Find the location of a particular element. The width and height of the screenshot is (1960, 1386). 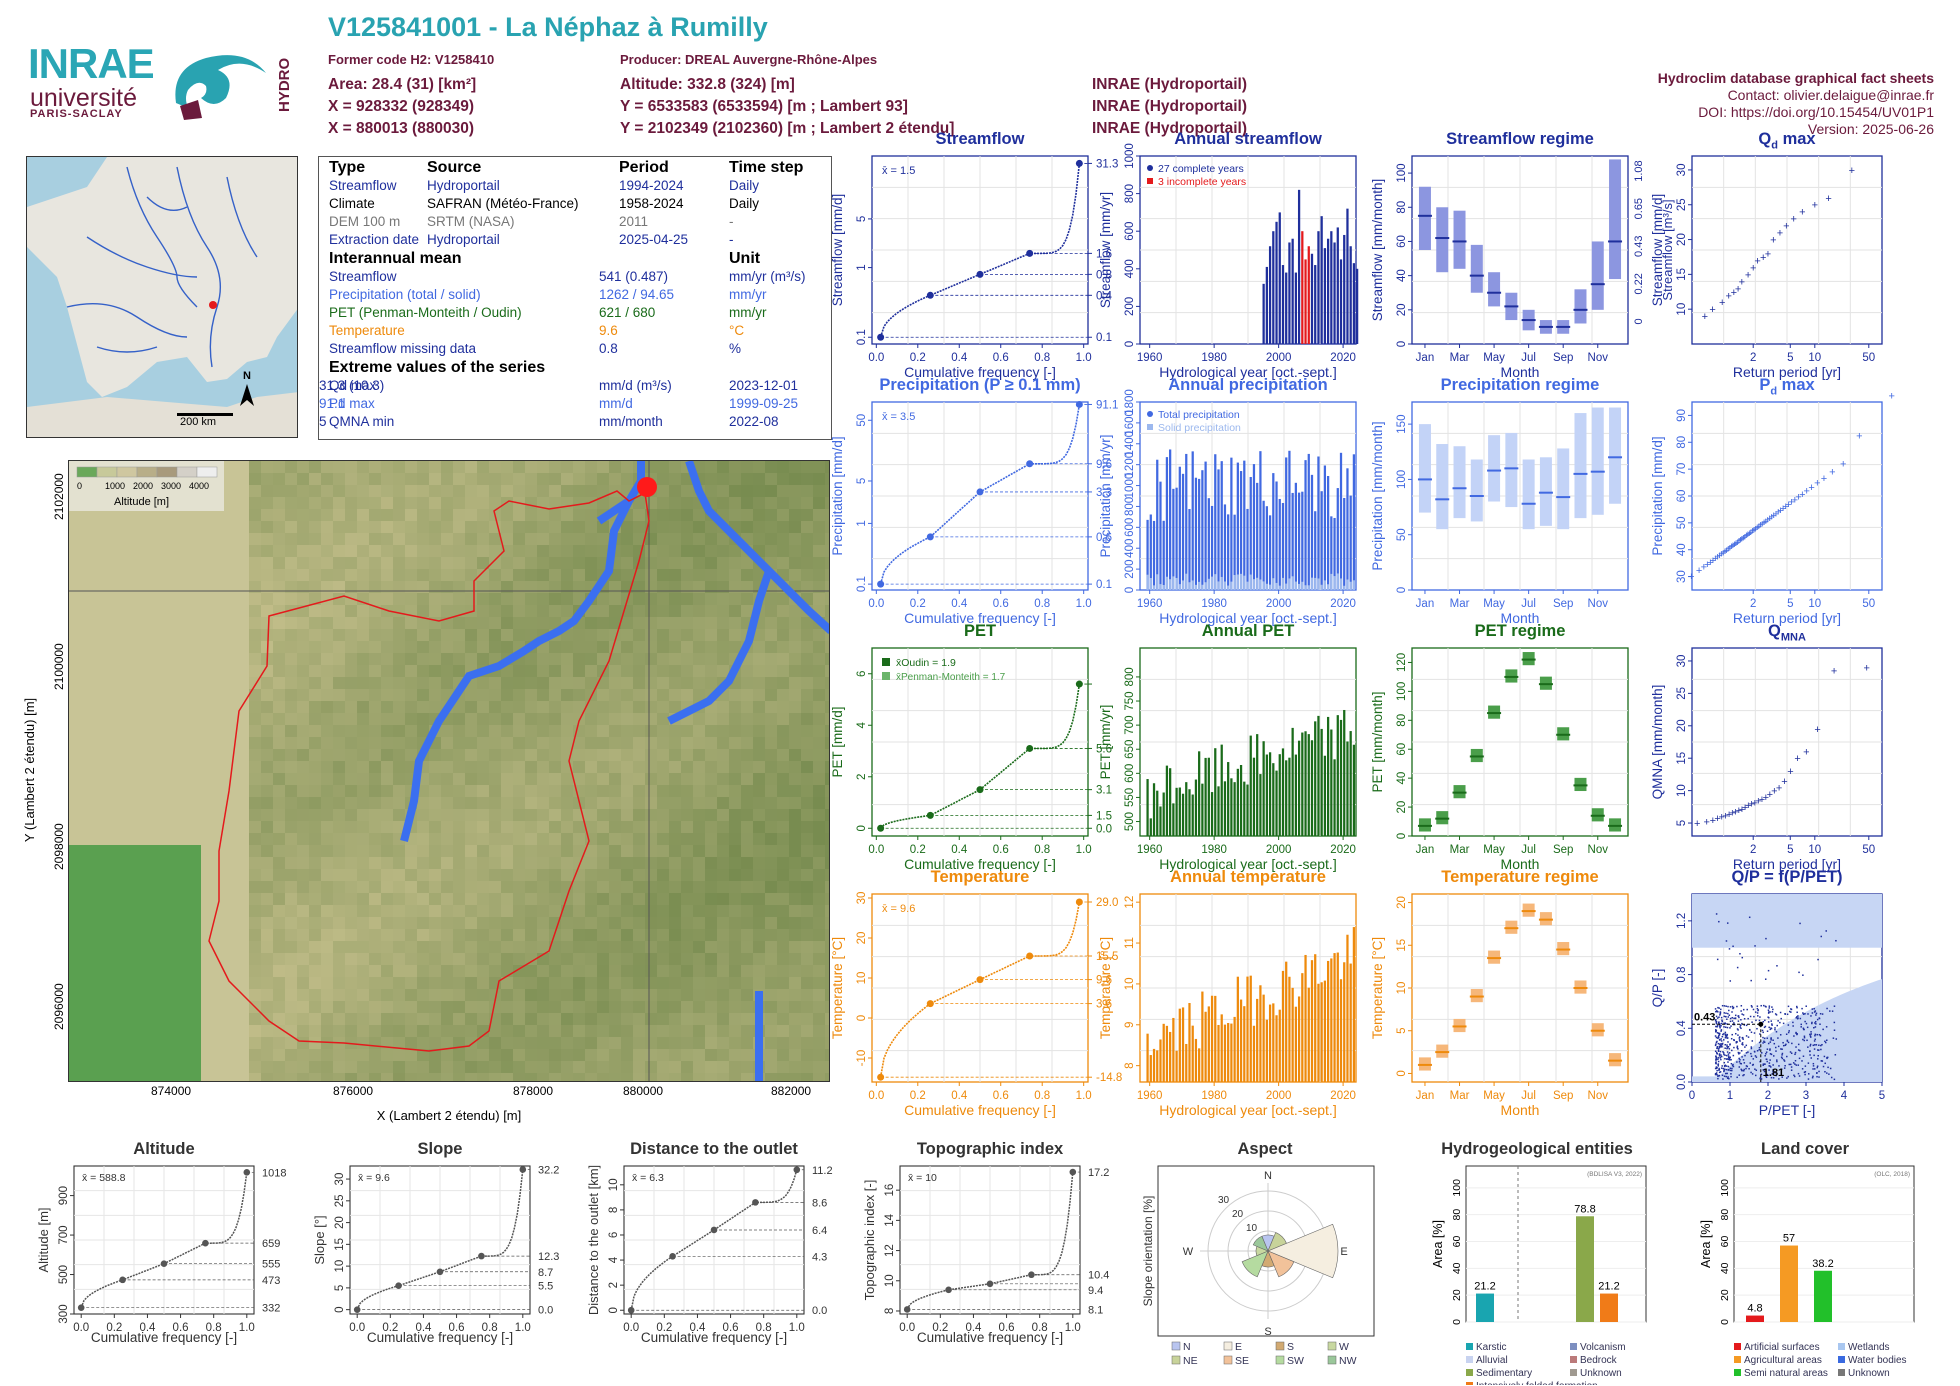

chart-title: PET regime is located at coordinates (1520, 631).